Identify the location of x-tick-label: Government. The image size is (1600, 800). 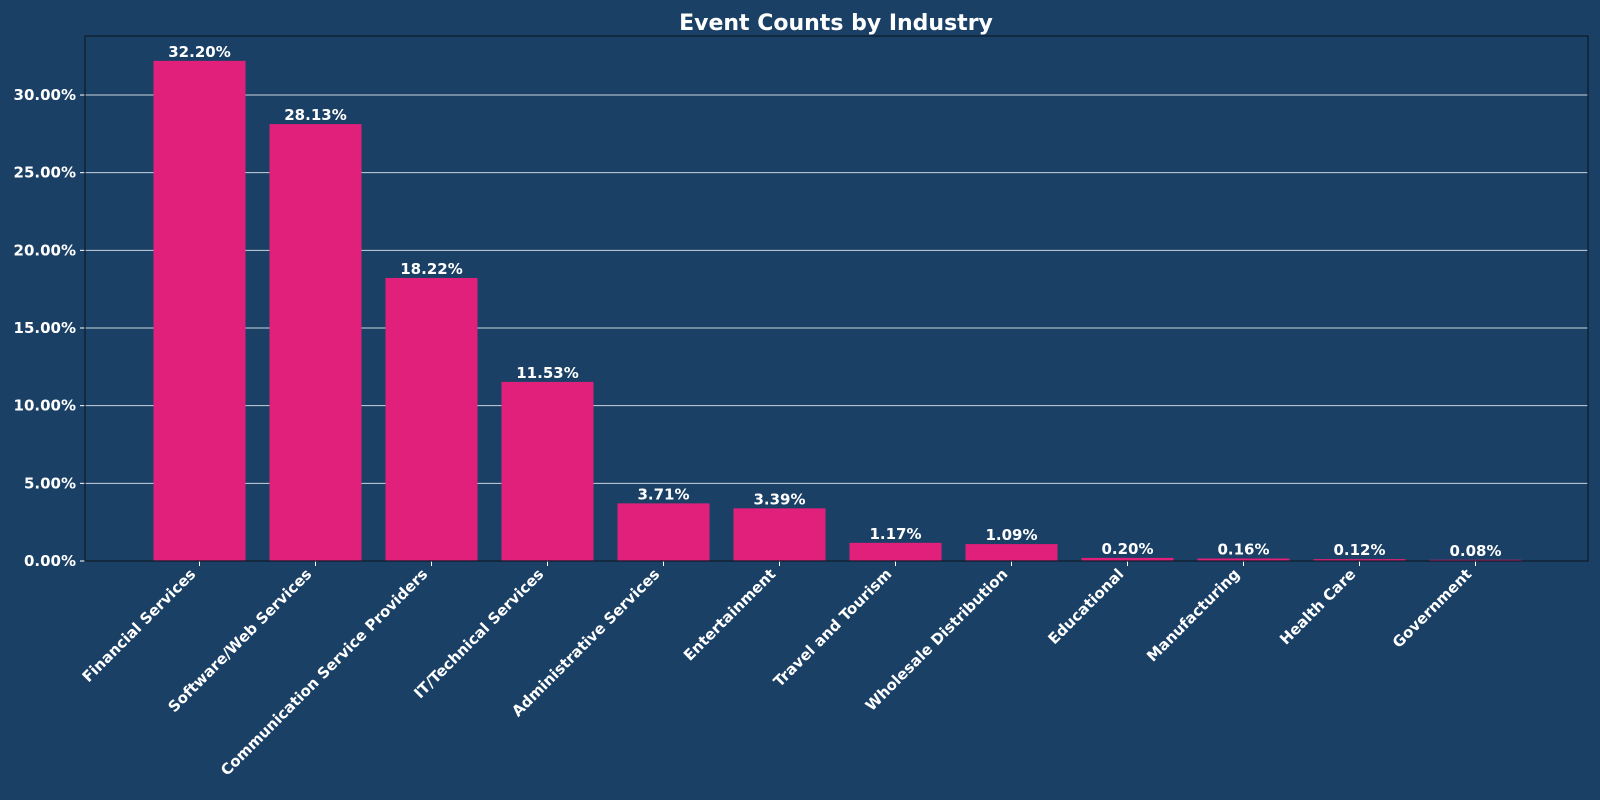
(1432, 608).